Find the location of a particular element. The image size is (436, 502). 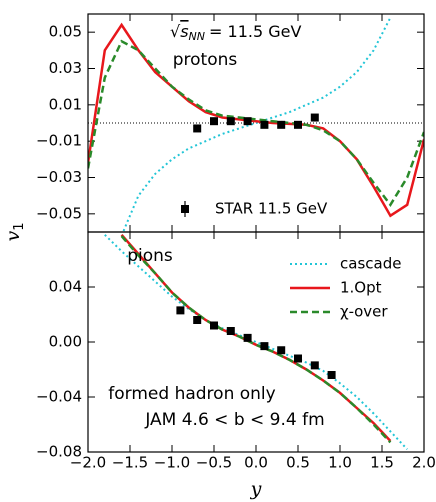

y-tick-label: −0.04 is located at coordinates (59, 397).